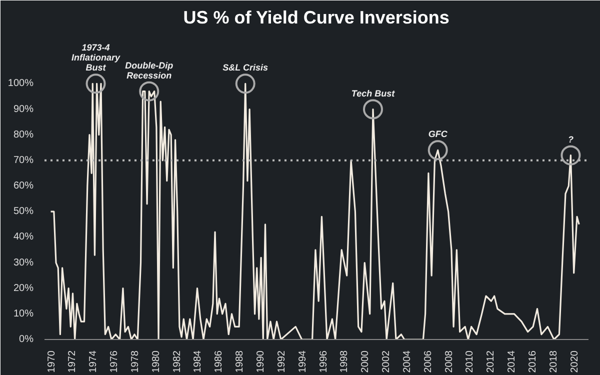 The image size is (600, 375). What do you see at coordinates (533, 361) in the screenshot?
I see `x-tick-label: 2016` at bounding box center [533, 361].